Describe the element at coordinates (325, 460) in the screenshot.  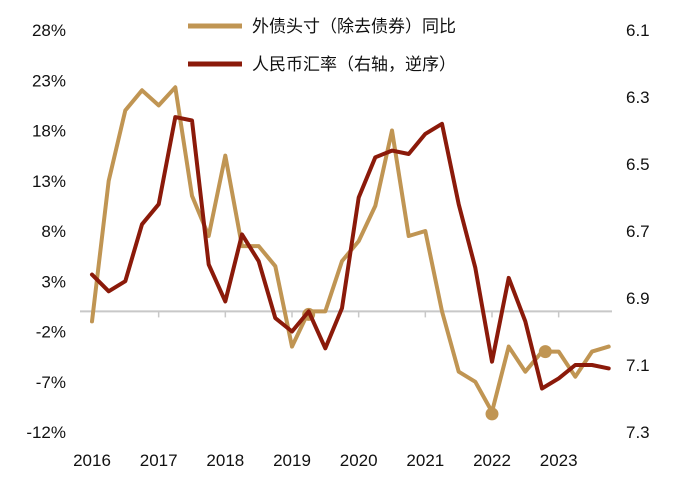
I see `x-axis: 2016 2017 2018 2019 2020 2021 2022 2023` at that location.